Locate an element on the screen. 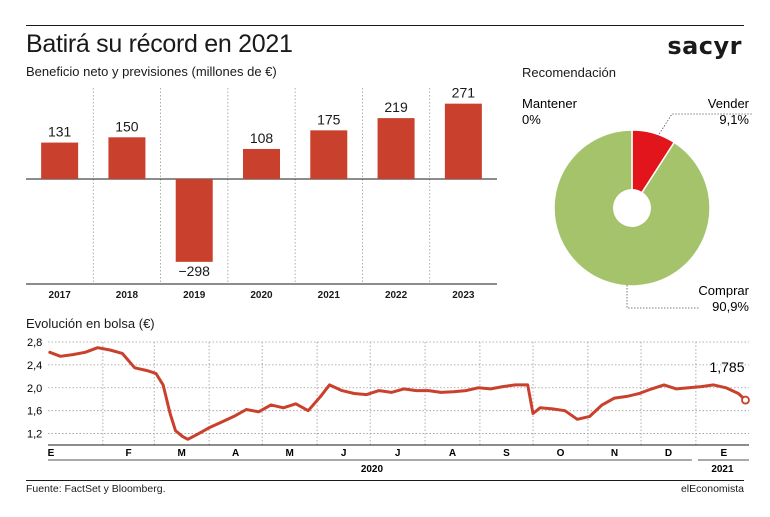 This screenshot has height=517, width=770. comprar-label: Comprar is located at coordinates (723, 290).